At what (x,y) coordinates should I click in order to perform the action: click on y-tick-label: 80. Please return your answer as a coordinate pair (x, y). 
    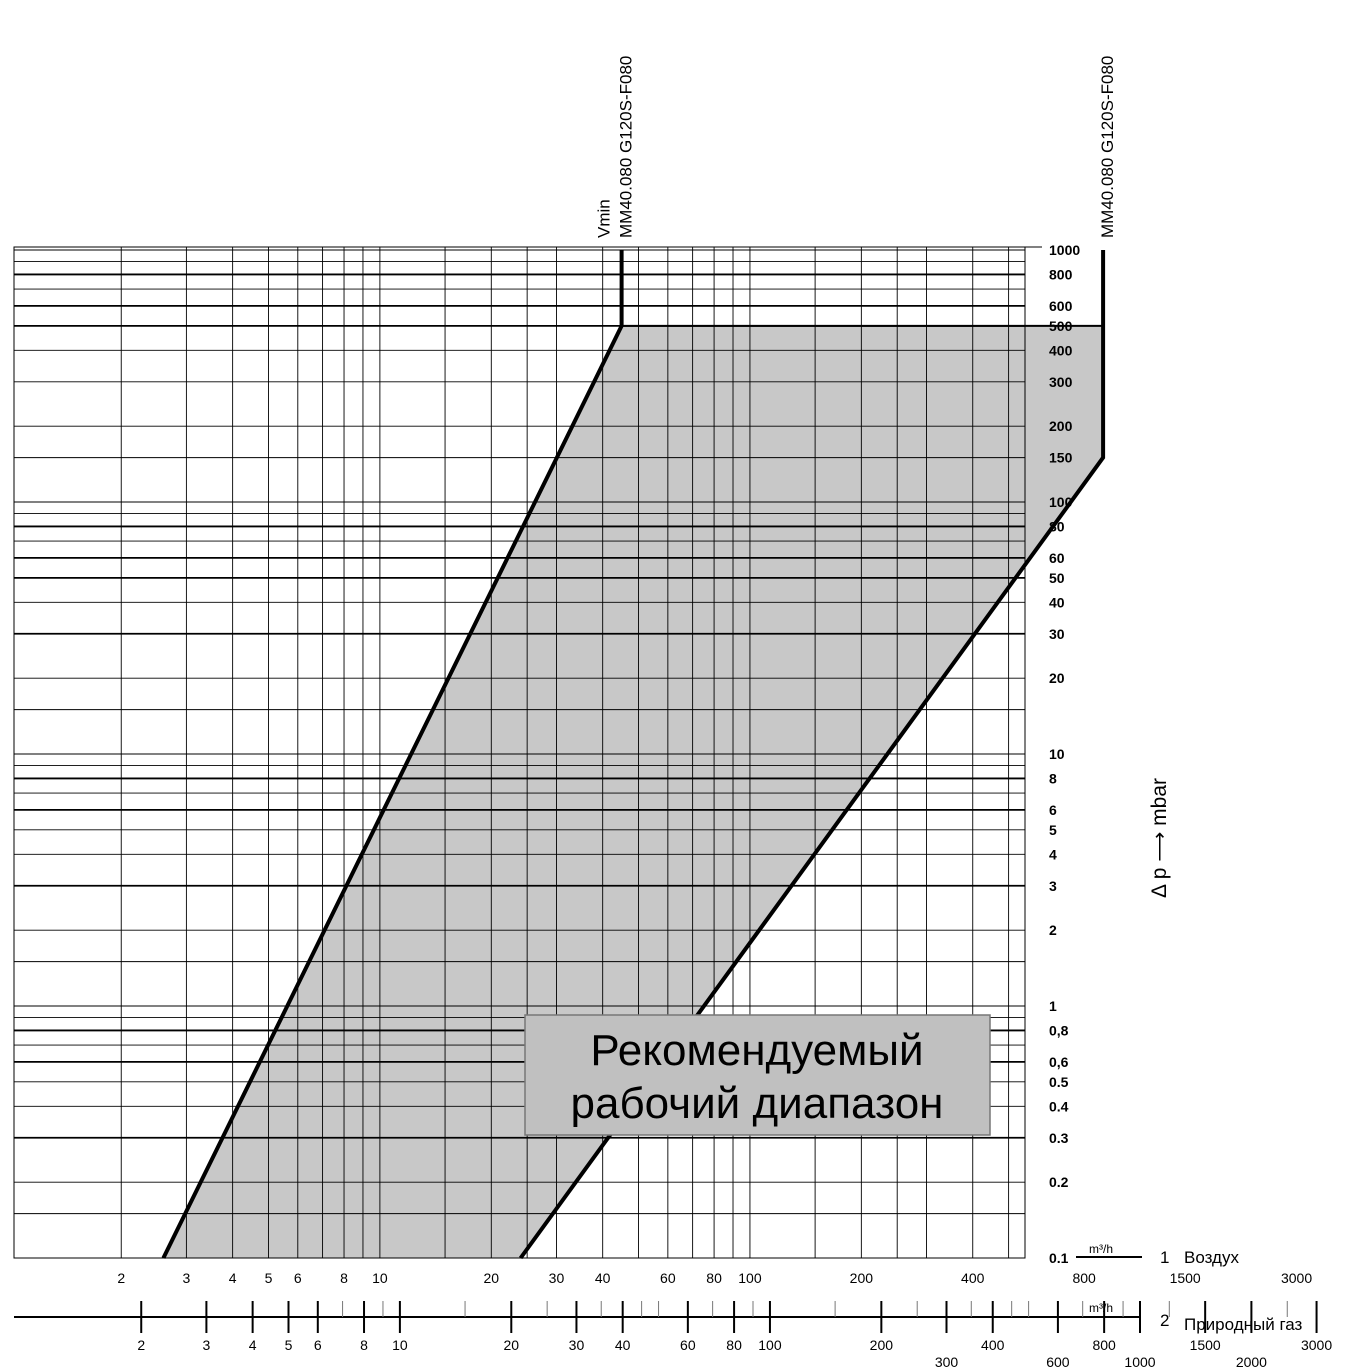
    Looking at the image, I should click on (1057, 526).